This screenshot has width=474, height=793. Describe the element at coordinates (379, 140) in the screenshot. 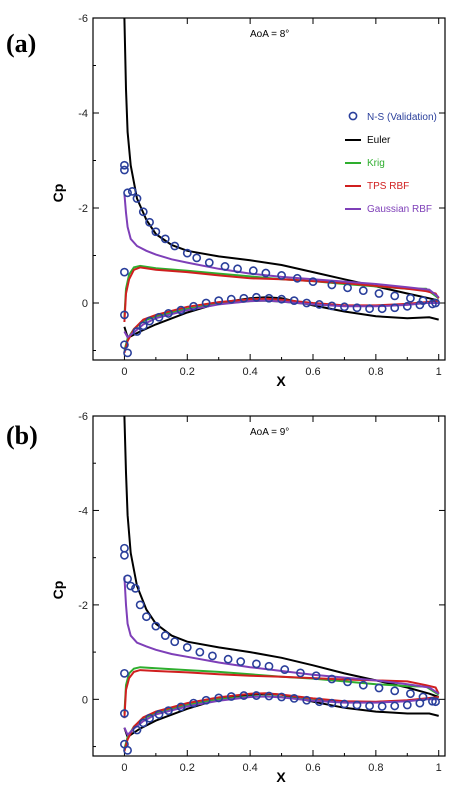

I see `legend-label: Euler` at that location.